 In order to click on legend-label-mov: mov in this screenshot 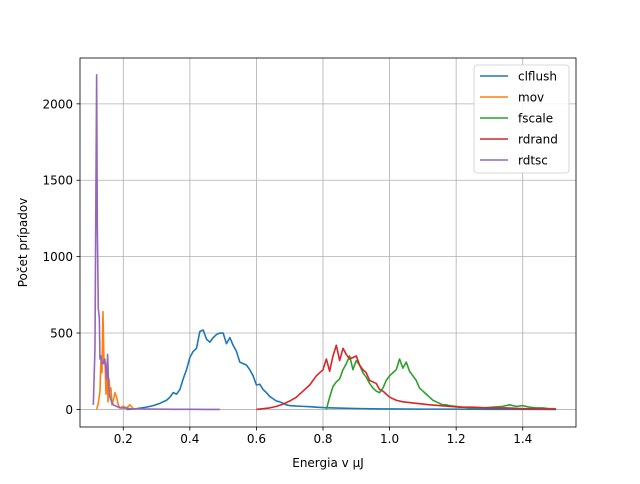, I will do `click(531, 98)`.